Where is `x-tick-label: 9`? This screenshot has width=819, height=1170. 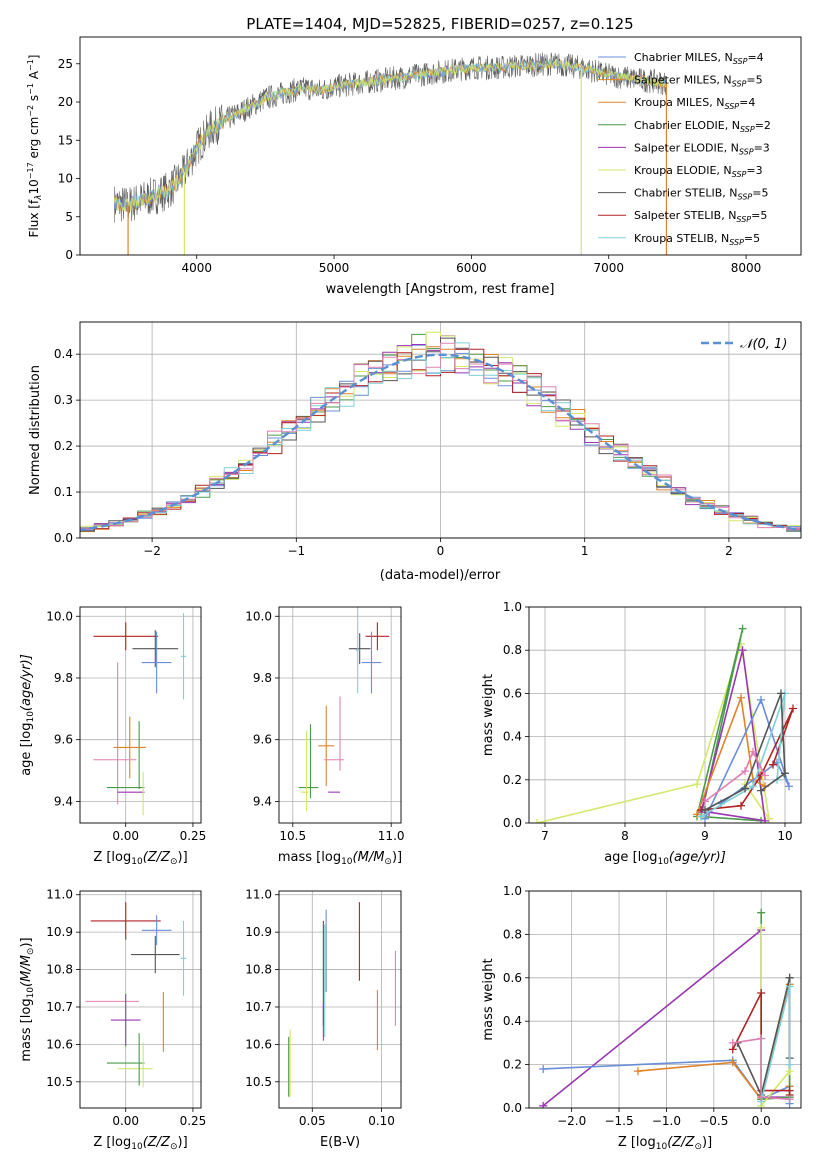
x-tick-label: 9 is located at coordinates (705, 836).